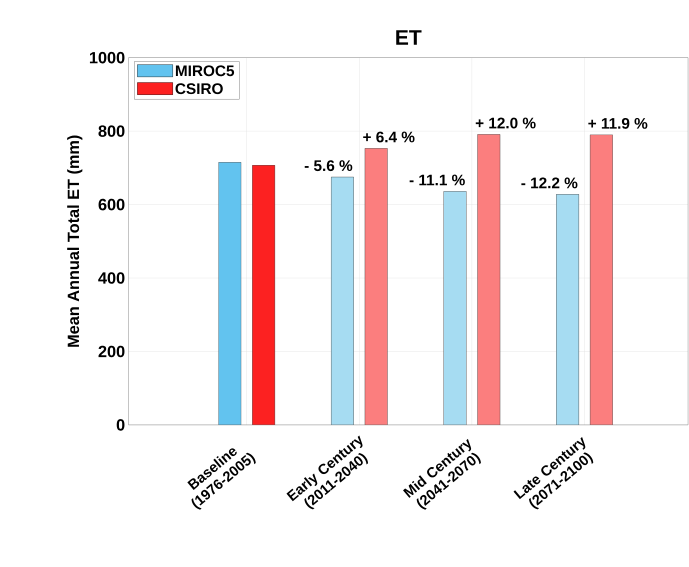 The width and height of the screenshot is (689, 567). I want to click on chart-title: ET, so click(409, 37).